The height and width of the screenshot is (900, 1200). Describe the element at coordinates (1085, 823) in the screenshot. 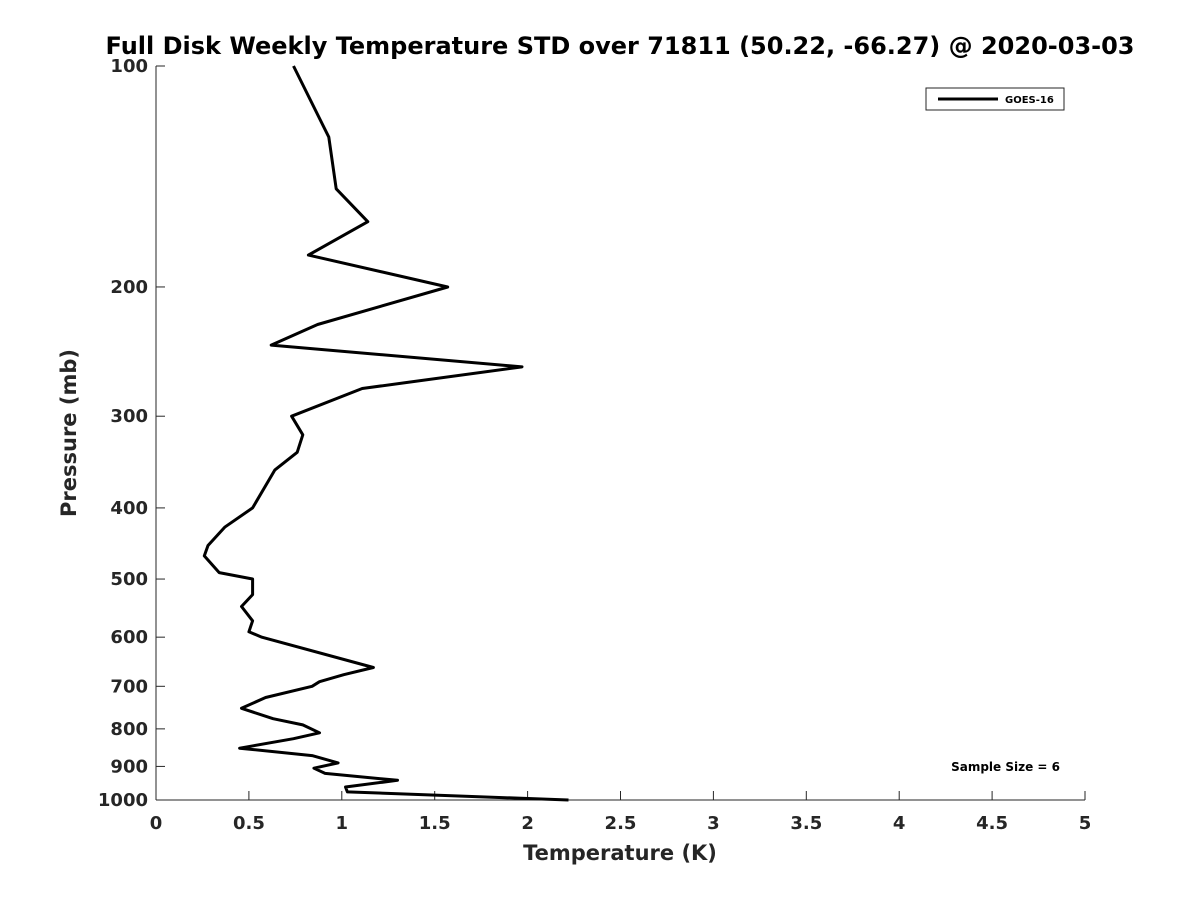

I see `x-tick-label: 5` at that location.